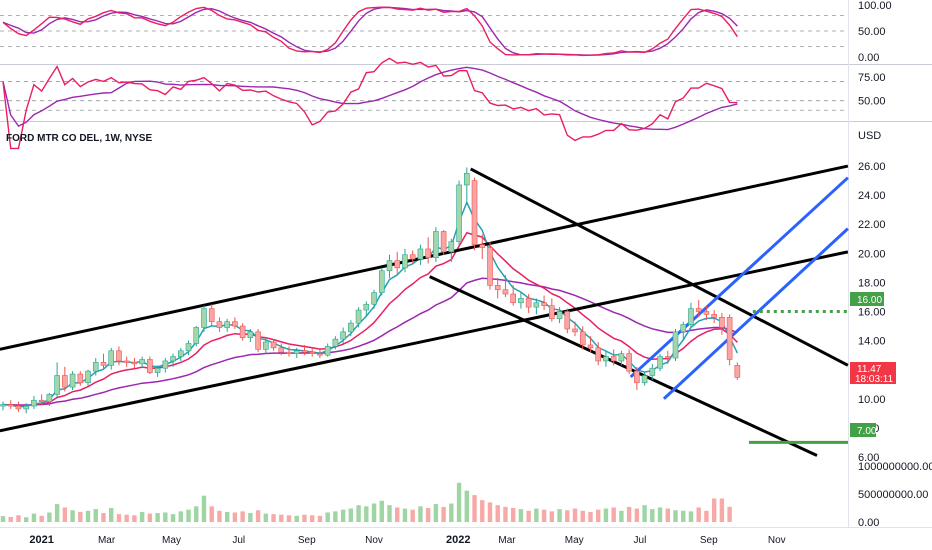 This screenshot has width=932, height=550. Describe the element at coordinates (443, 91) in the screenshot. I see `indicator-2-pane: 75.00 50.00` at that location.